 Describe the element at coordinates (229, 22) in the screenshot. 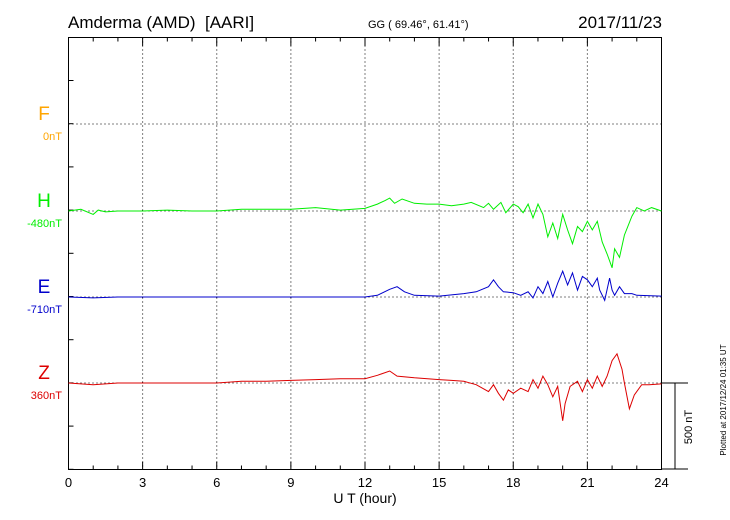

I see `observatory-label: [AARI]` at that location.